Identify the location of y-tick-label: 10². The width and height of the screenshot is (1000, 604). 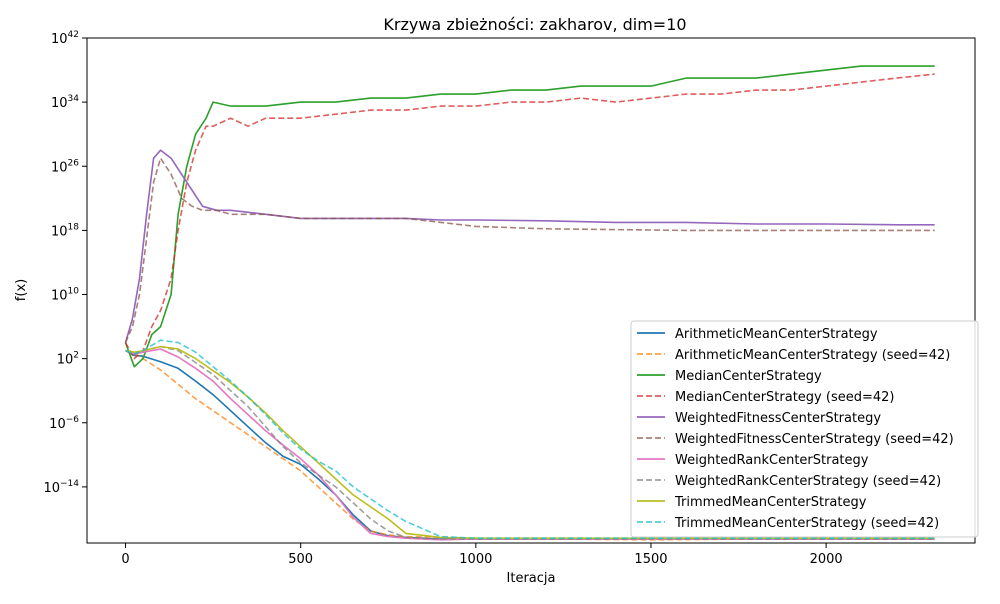
(68, 359).